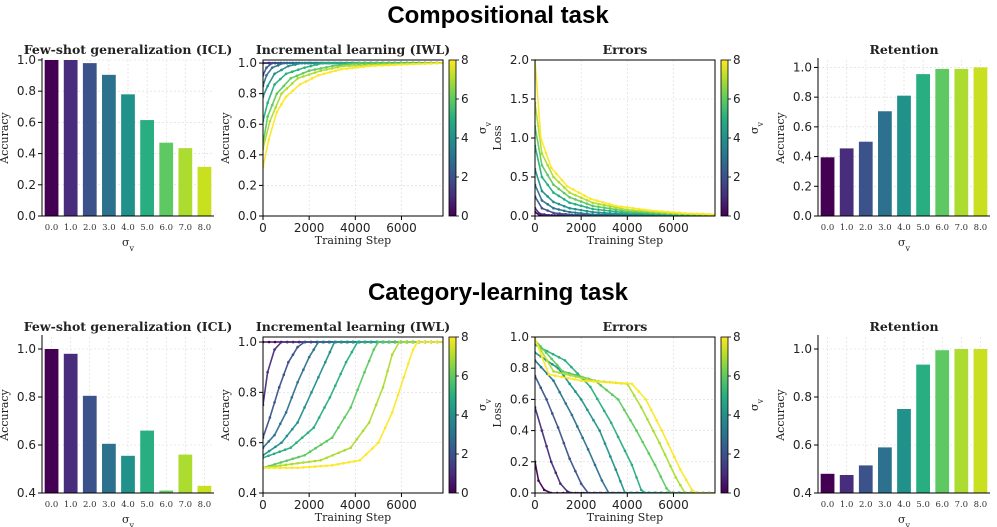 The height and width of the screenshot is (527, 997). I want to click on x-tick-label: 8.0, so click(205, 228).